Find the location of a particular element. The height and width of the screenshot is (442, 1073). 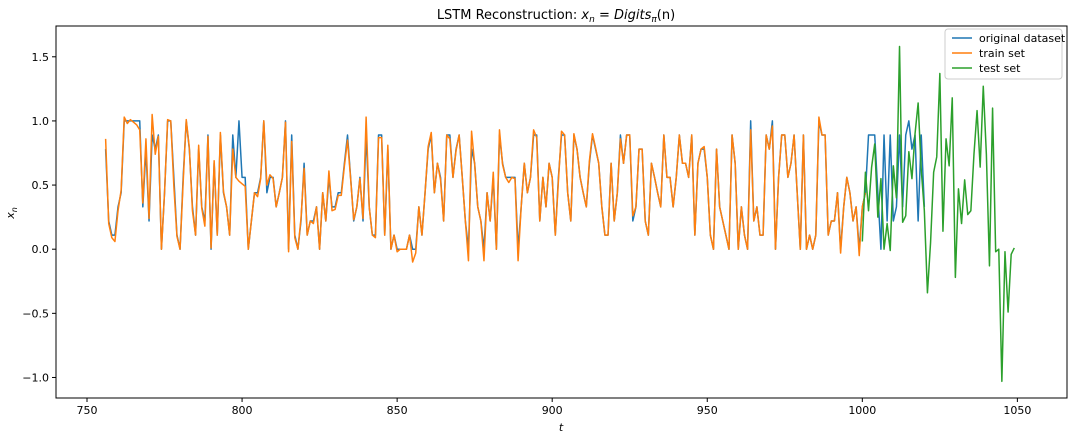

x-tick-label: 800 is located at coordinates (242, 410).